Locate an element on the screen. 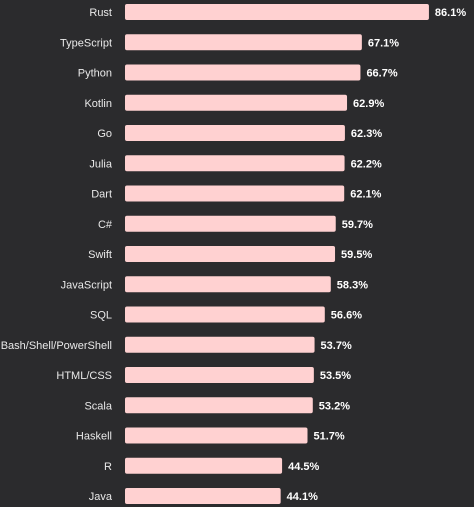  category-label: Dart is located at coordinates (101, 195).